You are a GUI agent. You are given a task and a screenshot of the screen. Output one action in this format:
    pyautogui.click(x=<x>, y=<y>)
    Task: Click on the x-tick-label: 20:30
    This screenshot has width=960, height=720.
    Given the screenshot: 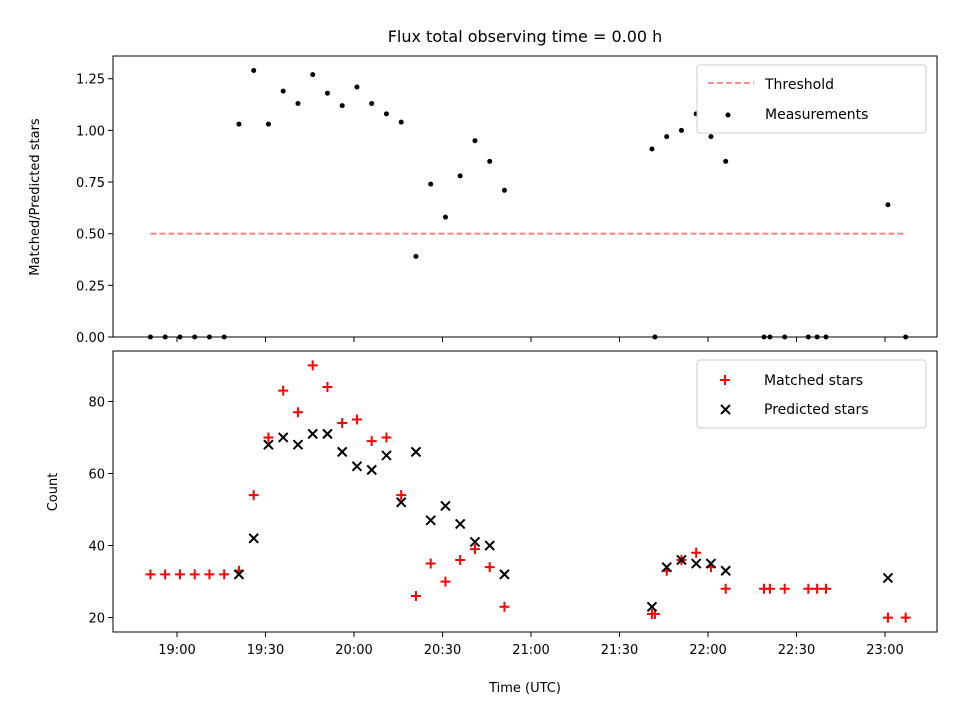 What is the action you would take?
    pyautogui.click(x=442, y=650)
    